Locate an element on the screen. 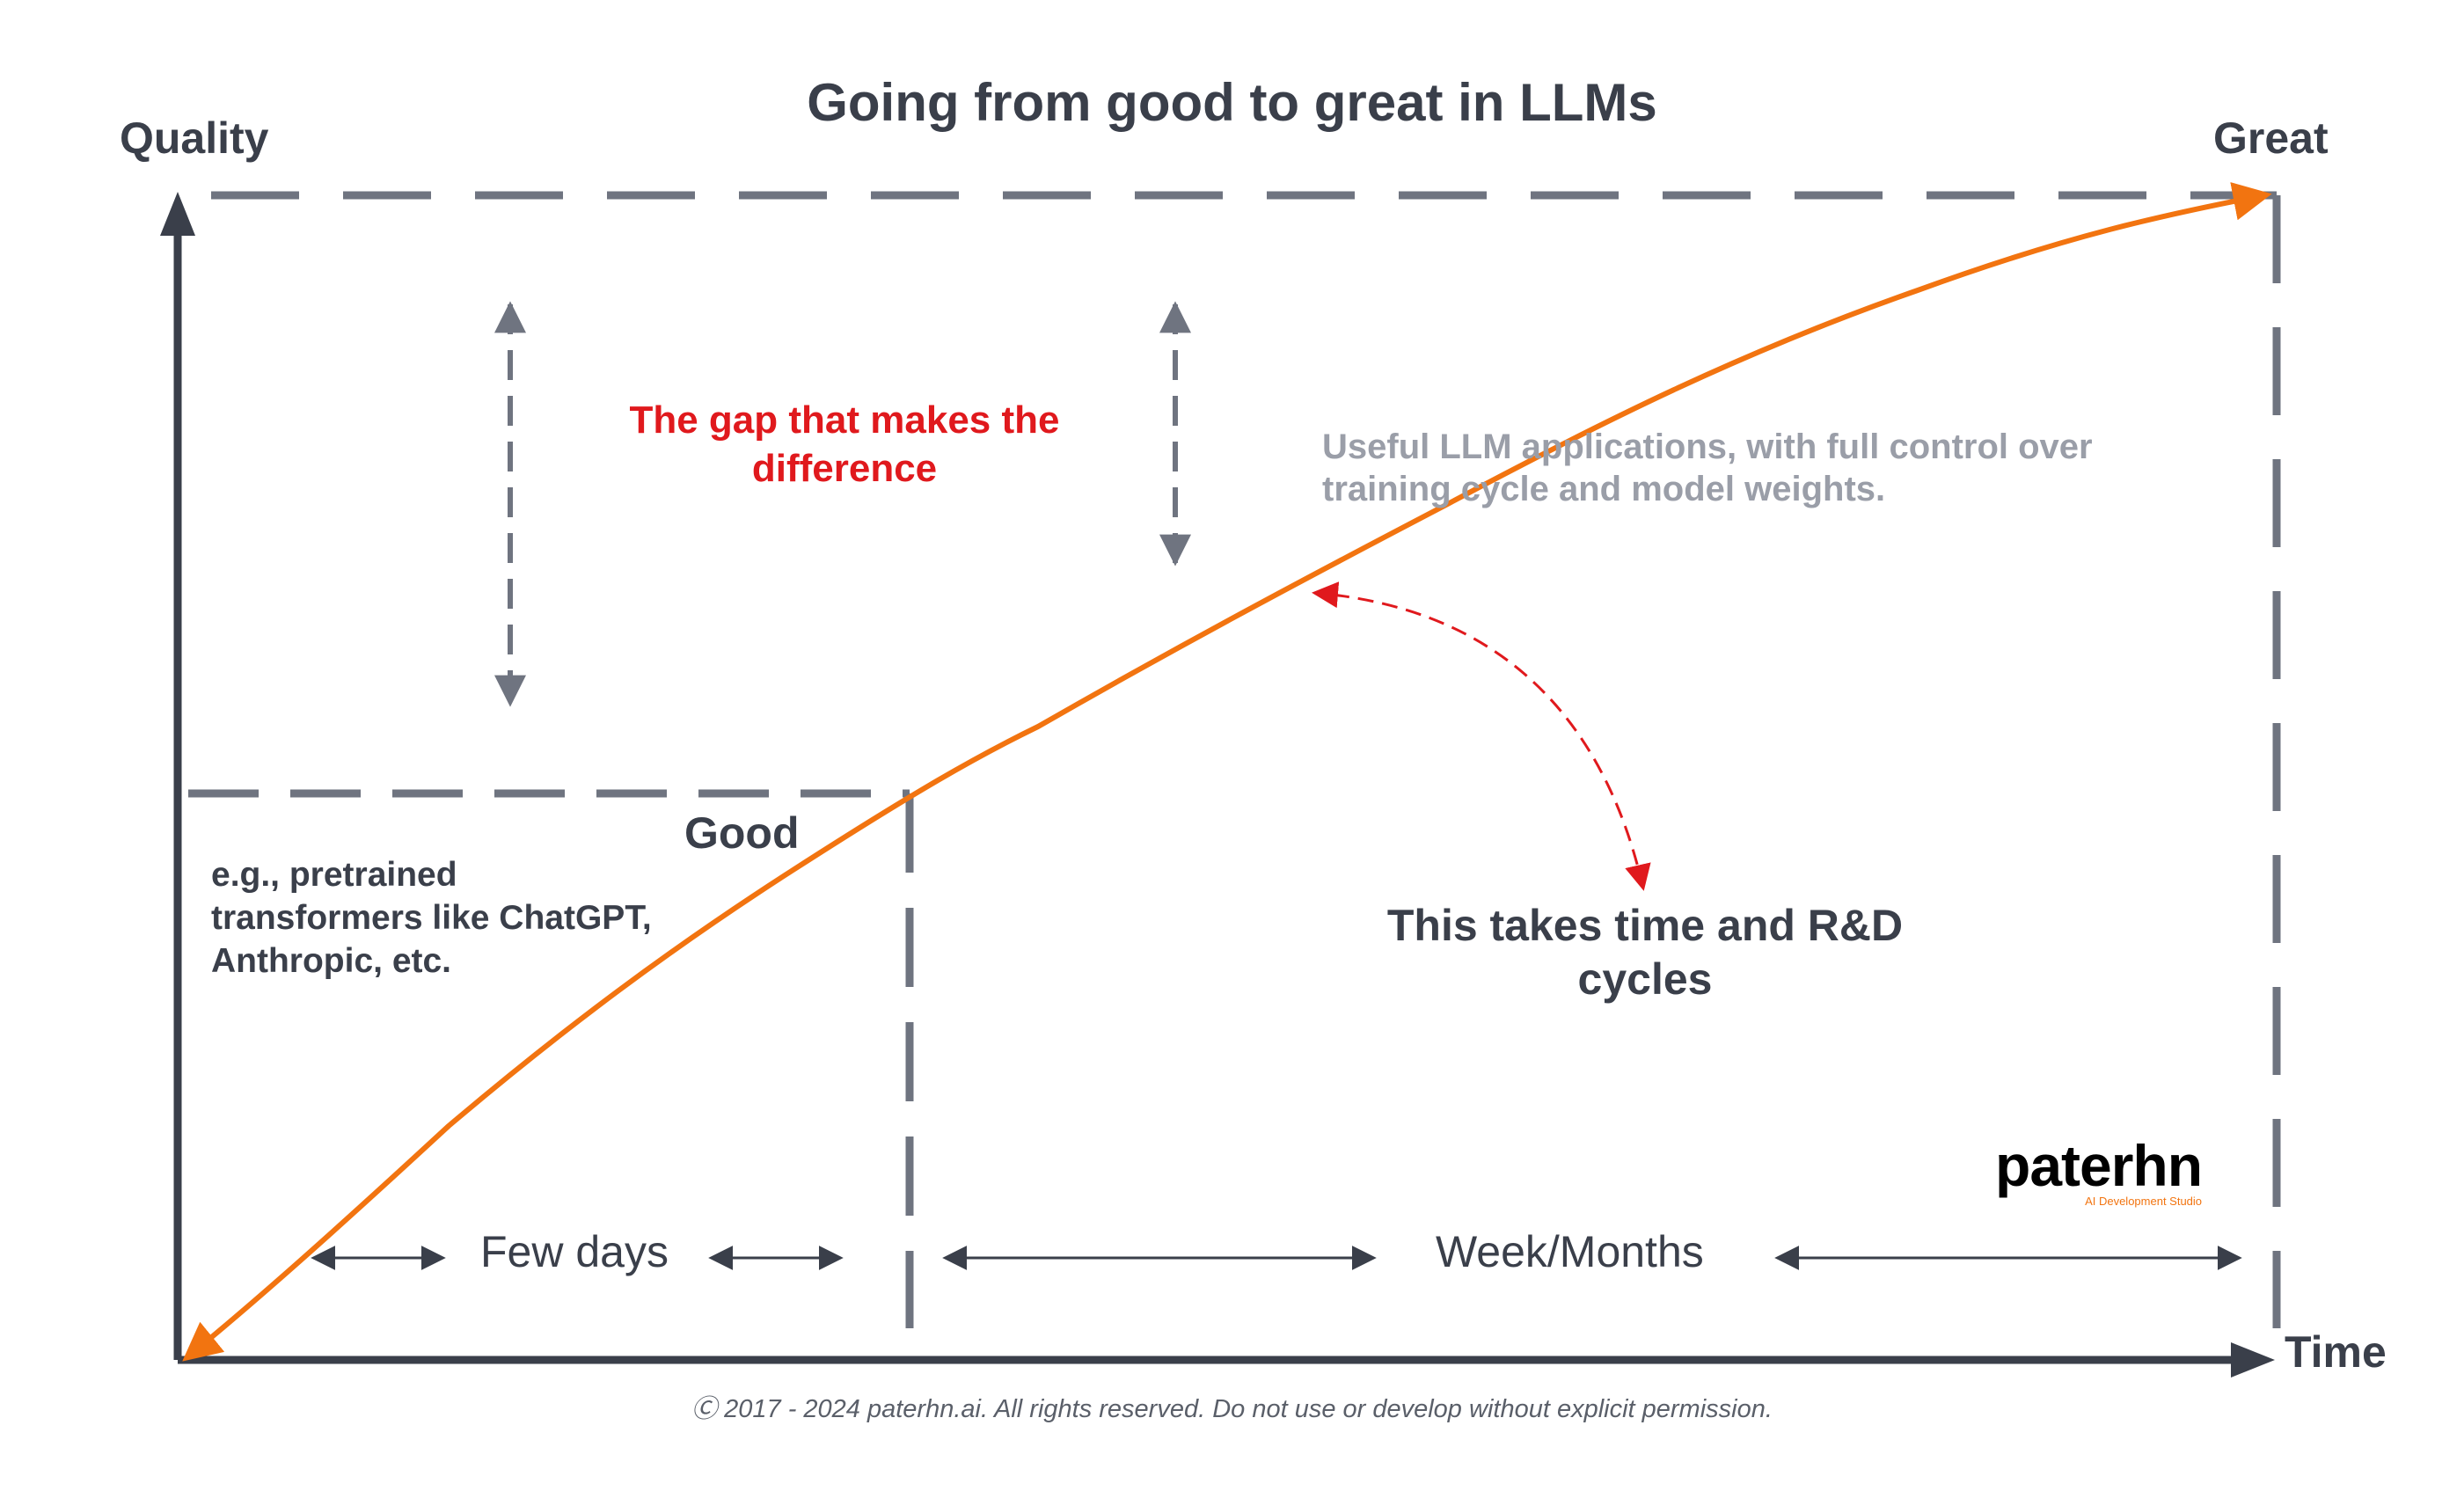 The image size is (2464, 1491). rd-annotation: This takes time and R&D cycles is located at coordinates (1645, 952).